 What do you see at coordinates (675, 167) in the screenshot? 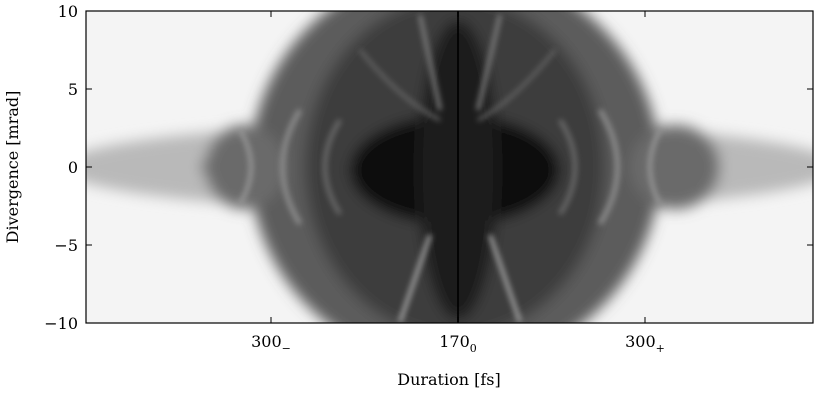
I see `heatmap-side-right` at bounding box center [675, 167].